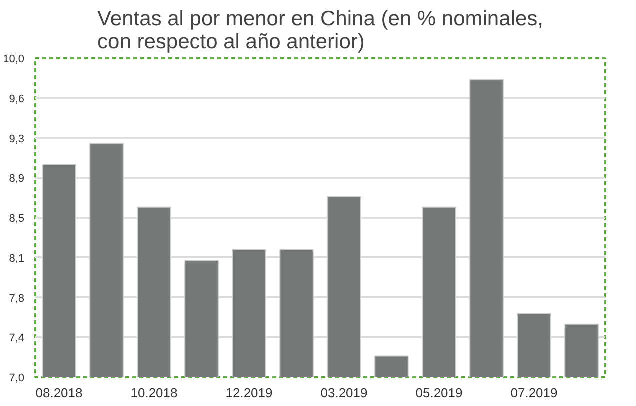 This screenshot has height=406, width=636. I want to click on y-tick-label: 9,6, so click(17, 99).